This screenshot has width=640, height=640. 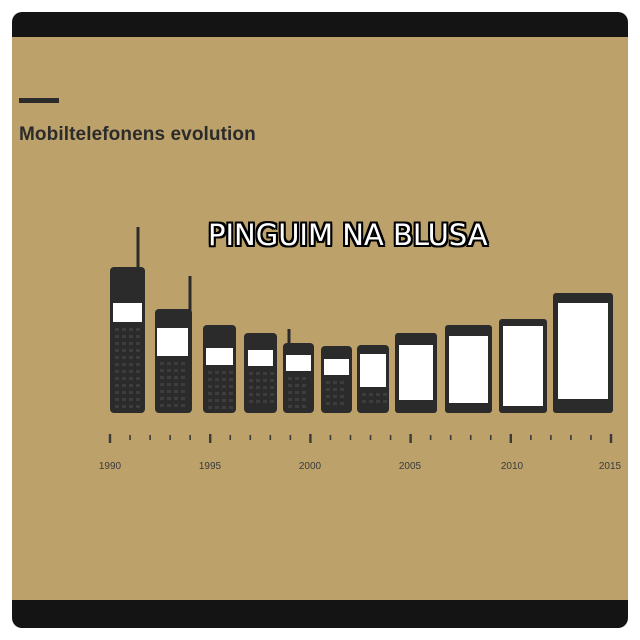 I want to click on year-labels: 1990 1995 2000 2005 2010 2015, so click(x=360, y=466).